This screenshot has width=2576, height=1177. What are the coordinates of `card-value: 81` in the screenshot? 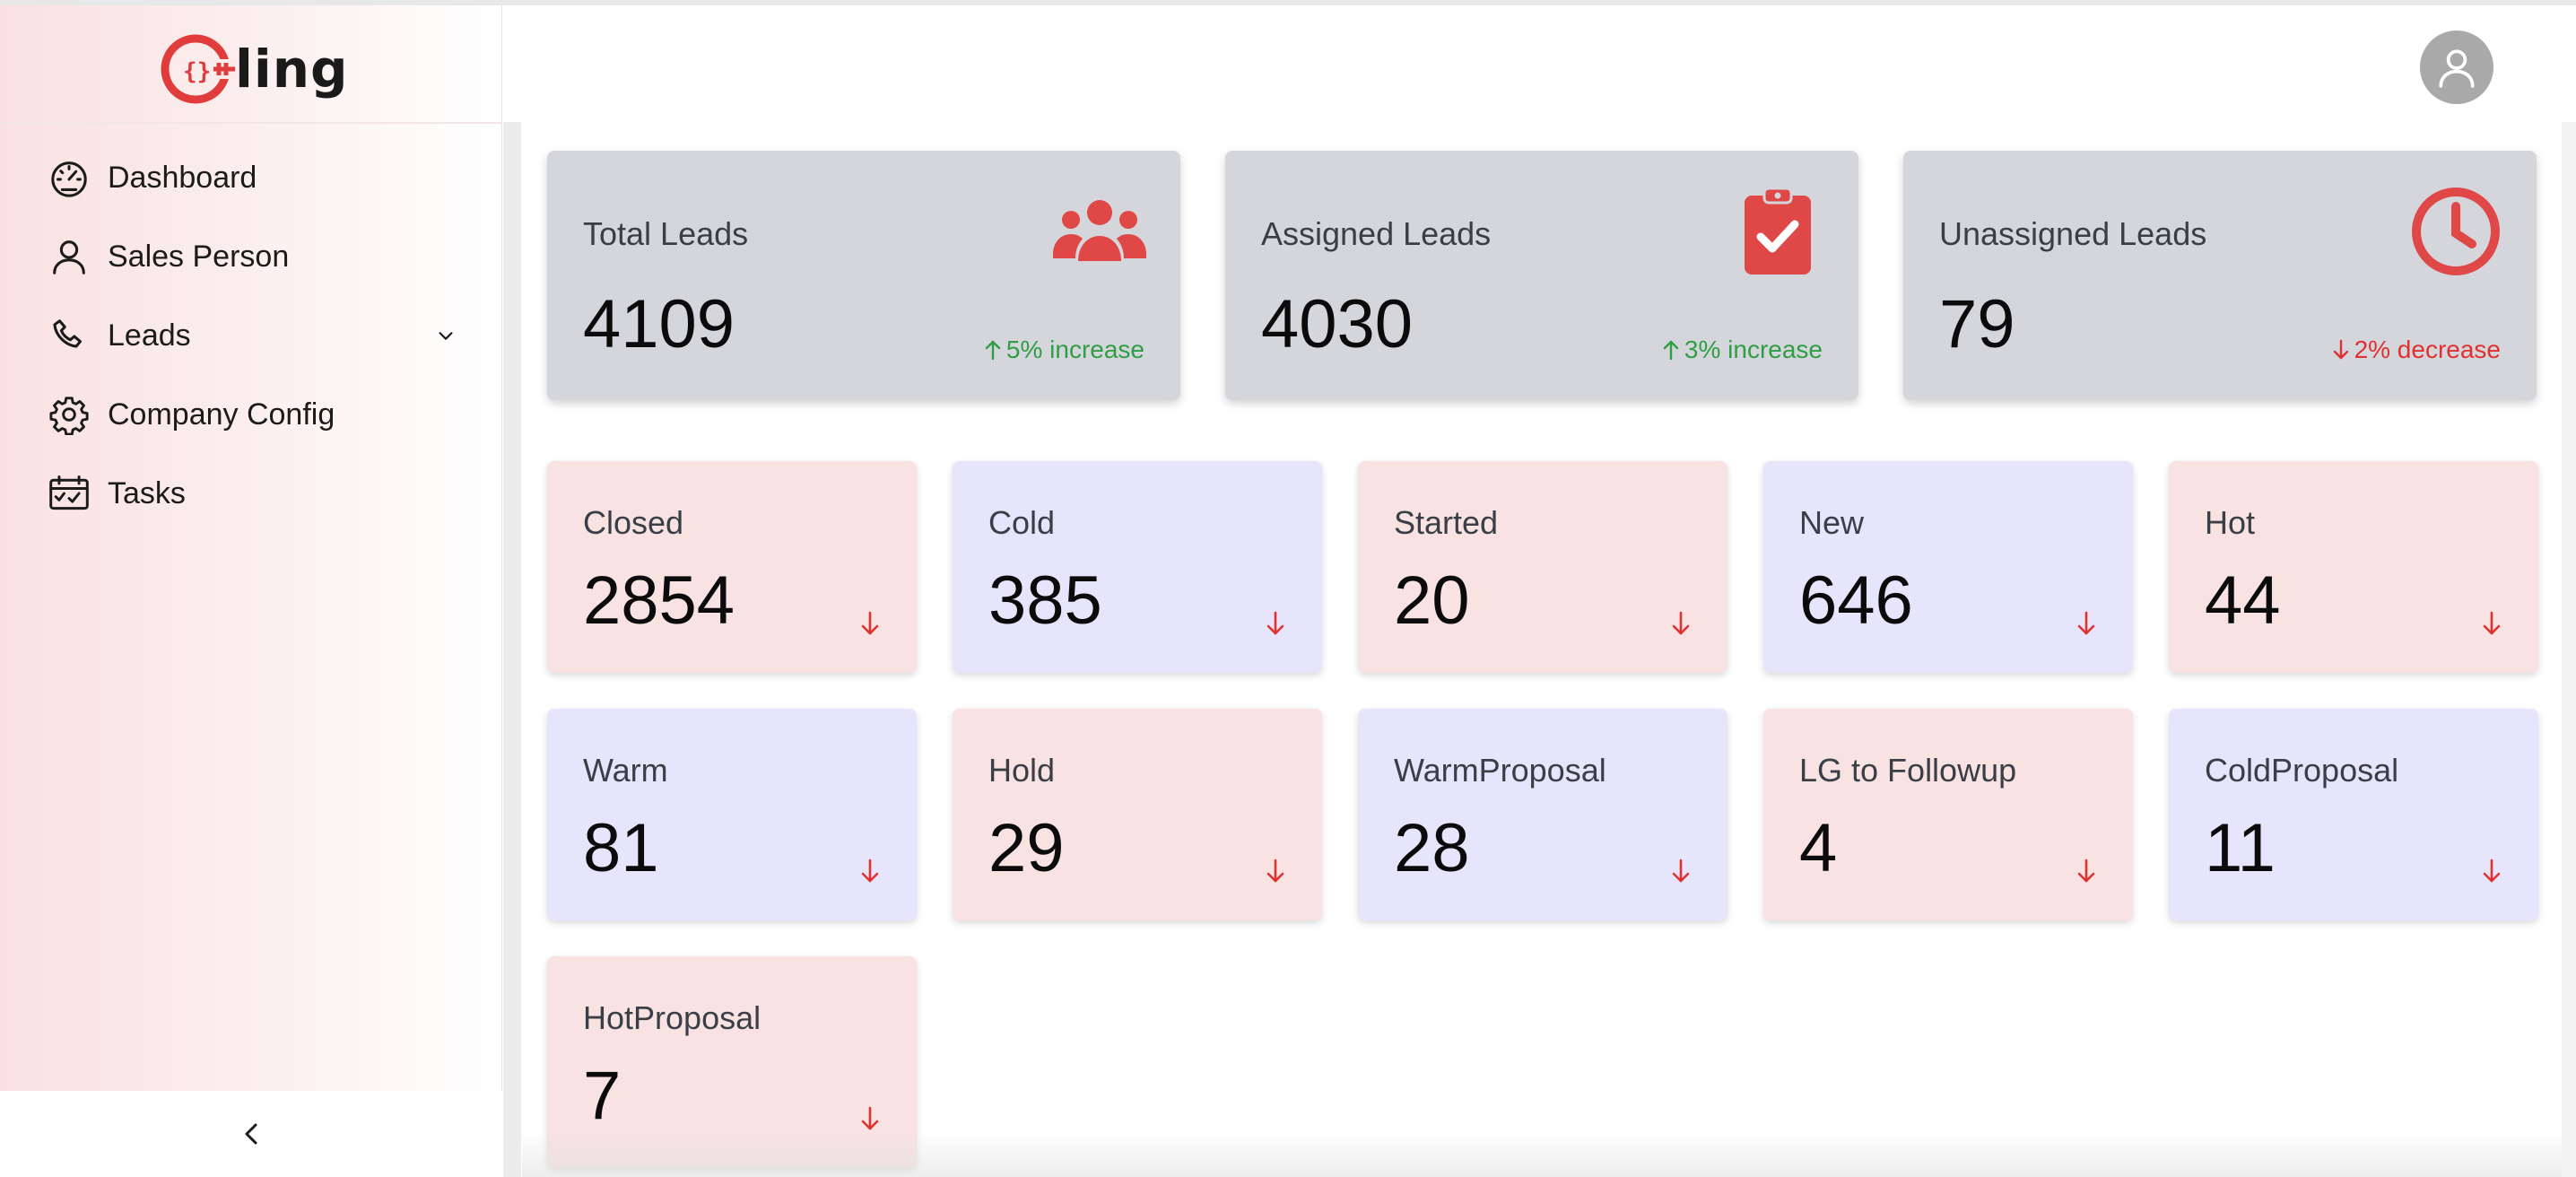 It's located at (621, 848).